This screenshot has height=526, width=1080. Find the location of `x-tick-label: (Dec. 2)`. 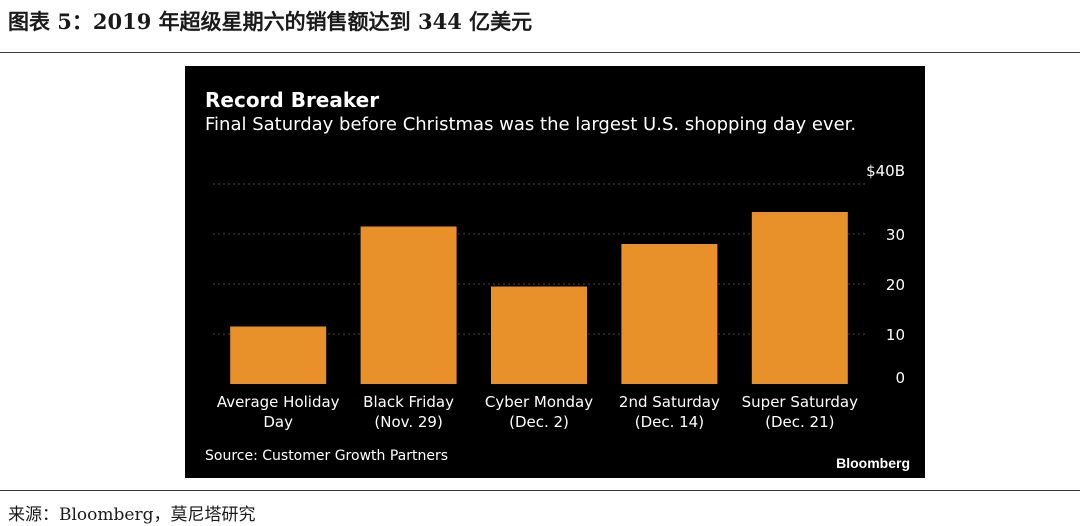

x-tick-label: (Dec. 2) is located at coordinates (539, 422).